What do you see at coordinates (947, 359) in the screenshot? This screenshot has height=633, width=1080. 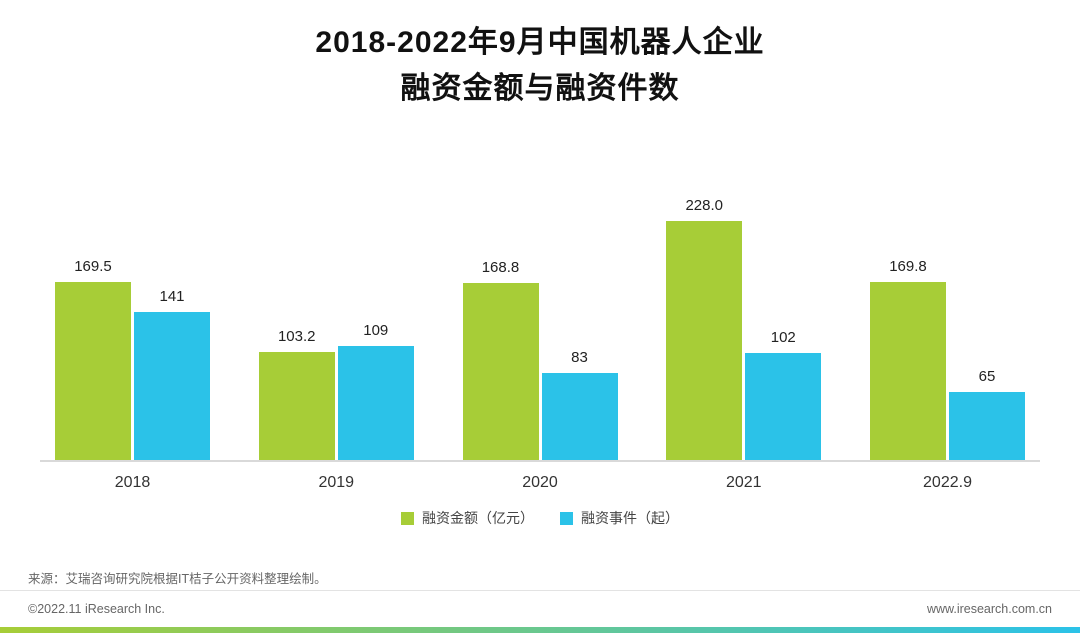 I see `bar-group: 169.8 65` at bounding box center [947, 359].